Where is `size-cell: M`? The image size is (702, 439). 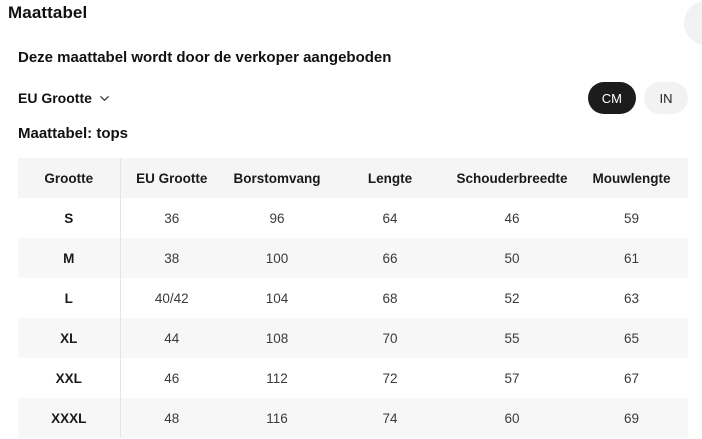 size-cell: M is located at coordinates (69, 258).